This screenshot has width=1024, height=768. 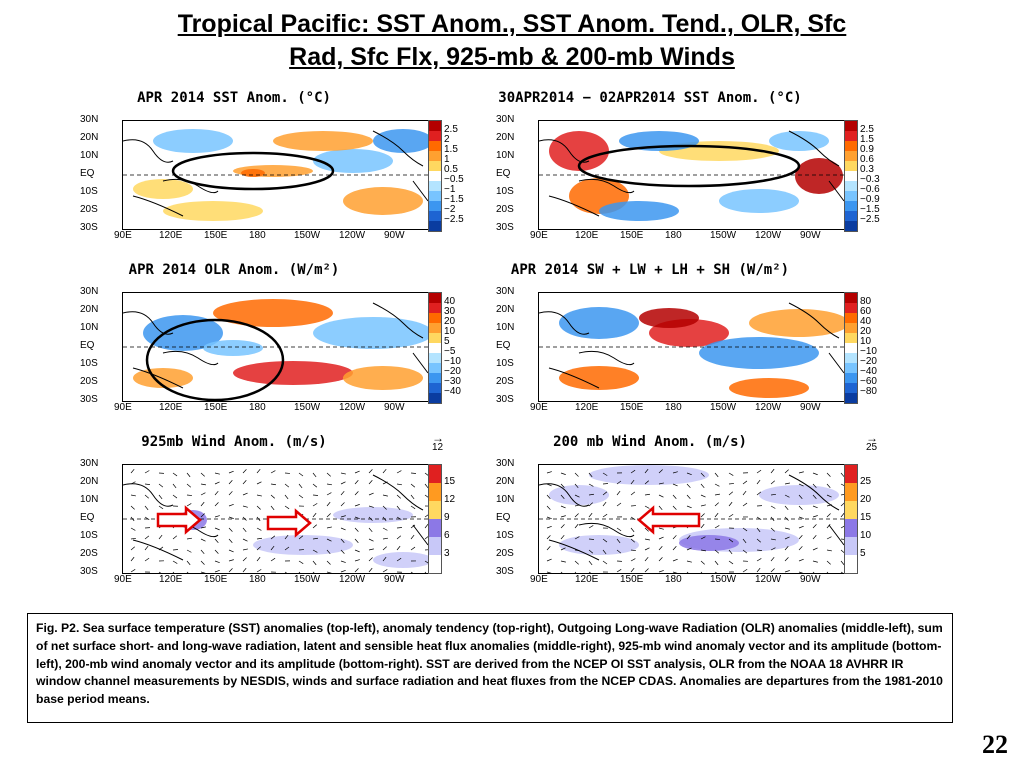 I want to click on colorbar-label: 2, so click(x=447, y=139).